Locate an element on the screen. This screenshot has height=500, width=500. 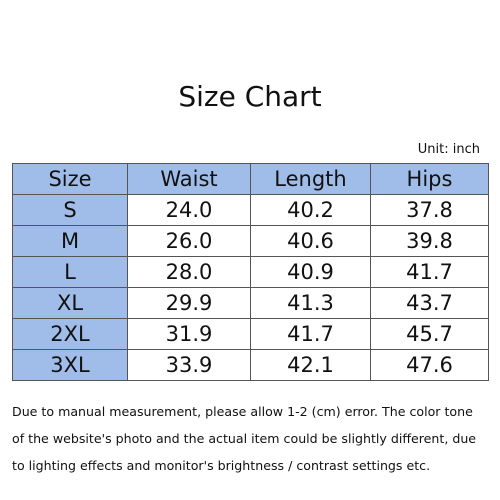
value-cell: 31.9 is located at coordinates (189, 334).